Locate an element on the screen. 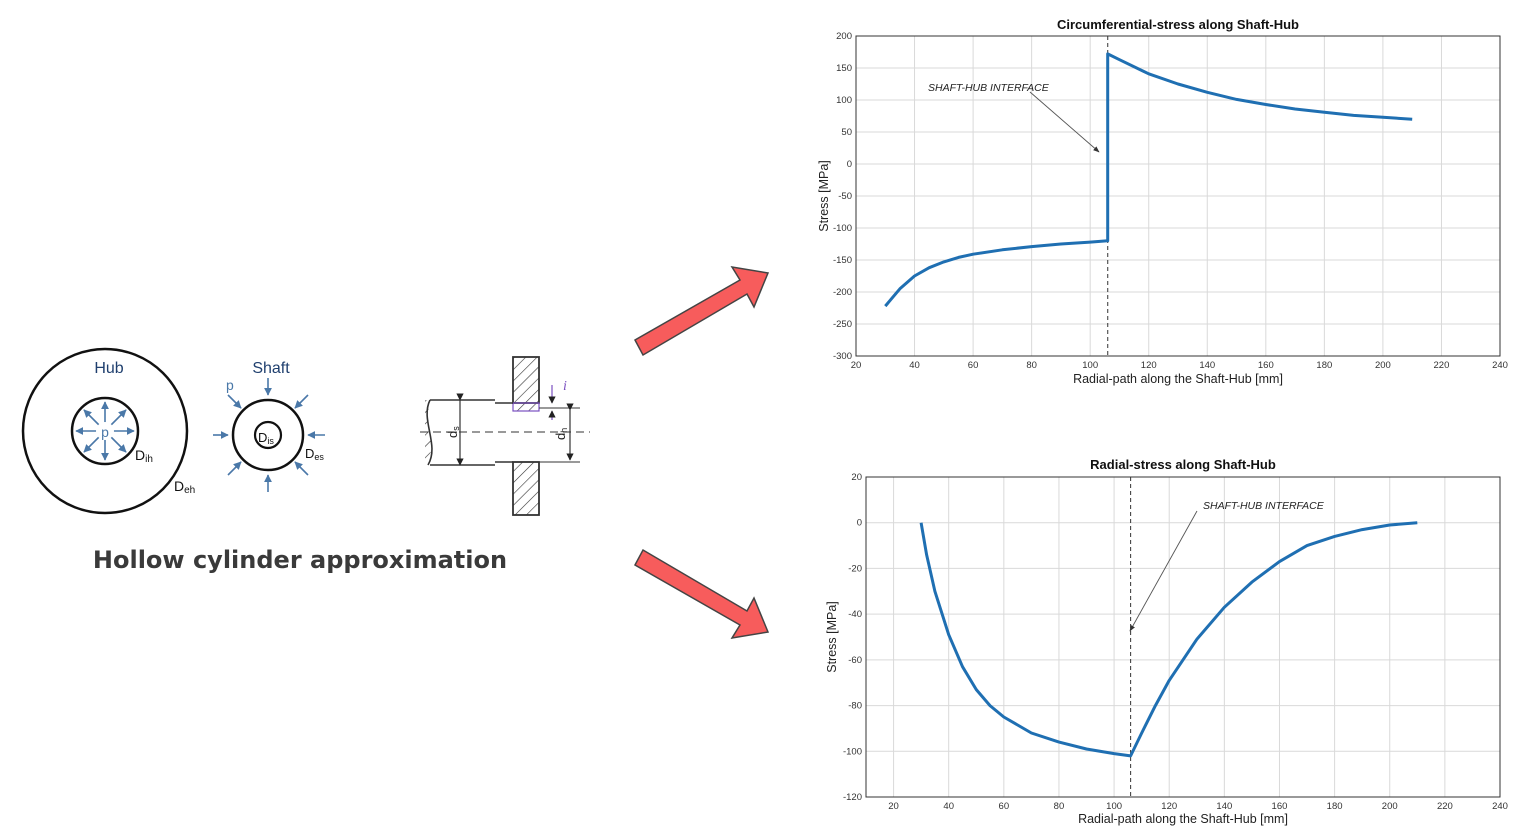 The height and width of the screenshot is (840, 1530). chart-title: Radial-stress along Shaft-Hub is located at coordinates (1183, 464).